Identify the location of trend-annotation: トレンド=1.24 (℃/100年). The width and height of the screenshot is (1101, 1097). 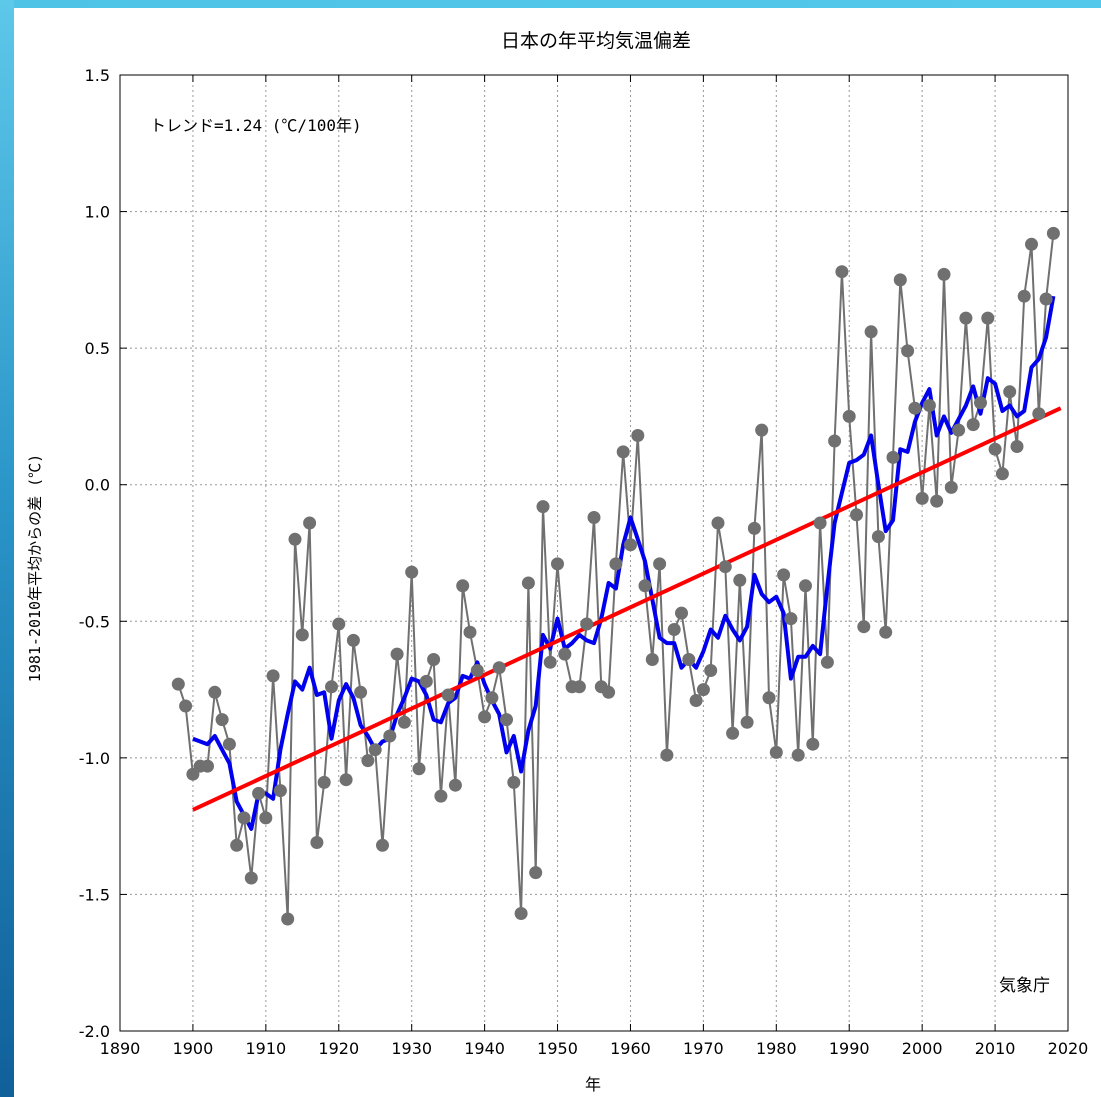
(256, 125).